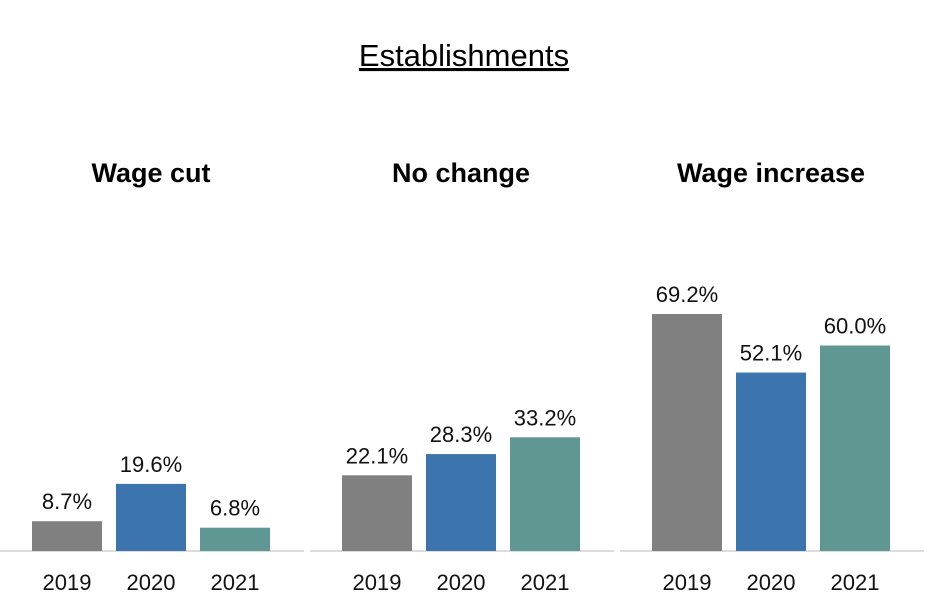 The width and height of the screenshot is (938, 612). Describe the element at coordinates (67, 501) in the screenshot. I see `data-label: 8.7%` at that location.